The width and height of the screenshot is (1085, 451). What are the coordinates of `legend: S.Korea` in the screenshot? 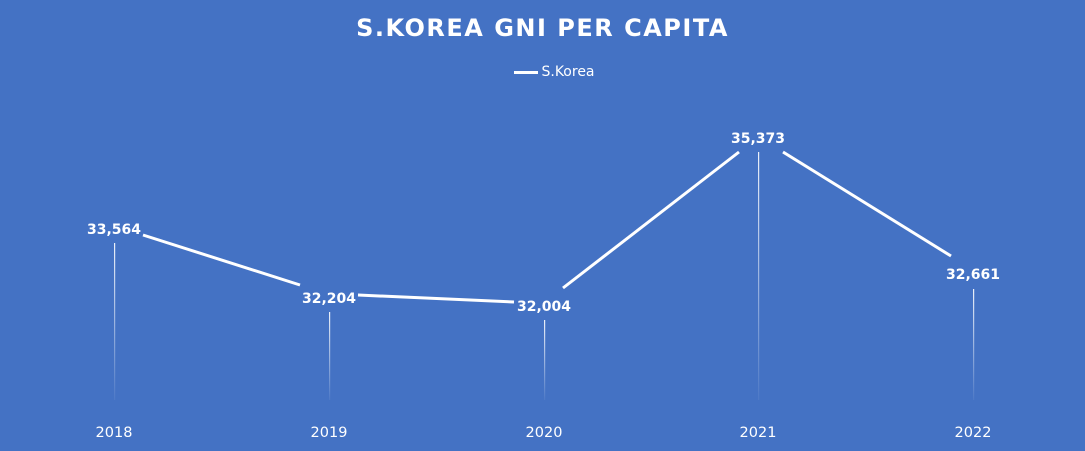 It's located at (542, 72).